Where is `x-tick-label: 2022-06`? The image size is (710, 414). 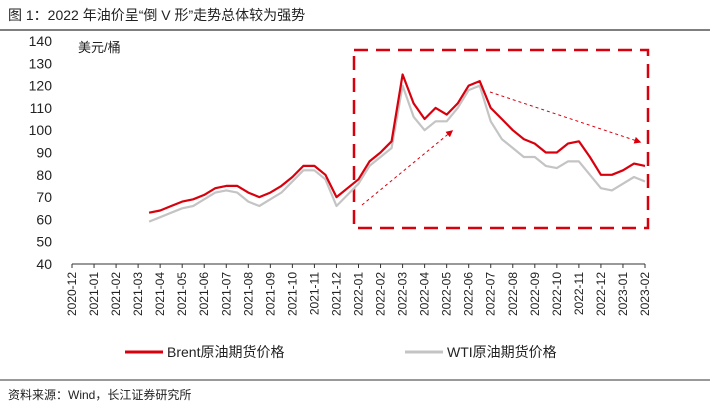 x-tick-label: 2022-06 is located at coordinates (469, 294).